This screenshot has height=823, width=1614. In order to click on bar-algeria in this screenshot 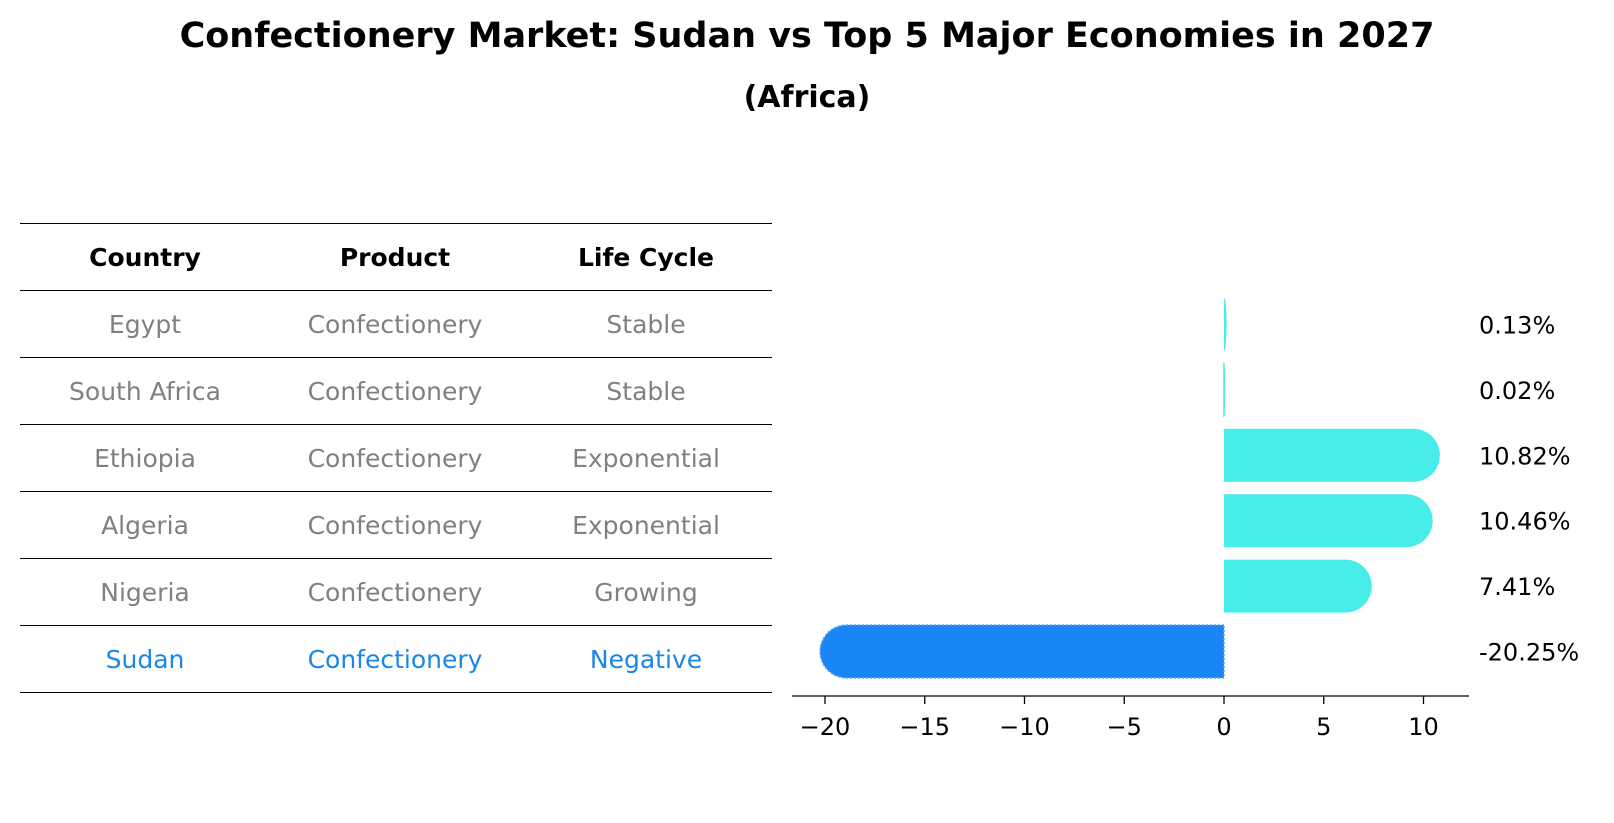, I will do `click(1328, 521)`.